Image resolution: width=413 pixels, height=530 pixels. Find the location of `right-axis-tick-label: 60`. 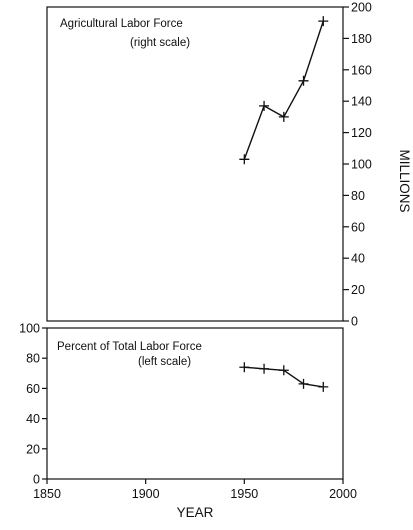

right-axis-tick-label: 60 is located at coordinates (358, 227).